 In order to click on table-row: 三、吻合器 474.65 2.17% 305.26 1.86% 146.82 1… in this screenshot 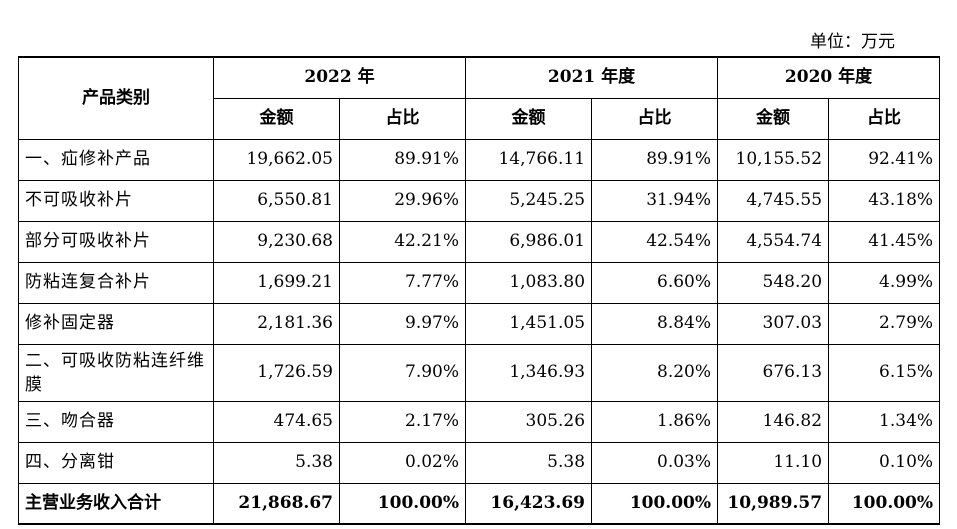, I will do `click(479, 421)`.